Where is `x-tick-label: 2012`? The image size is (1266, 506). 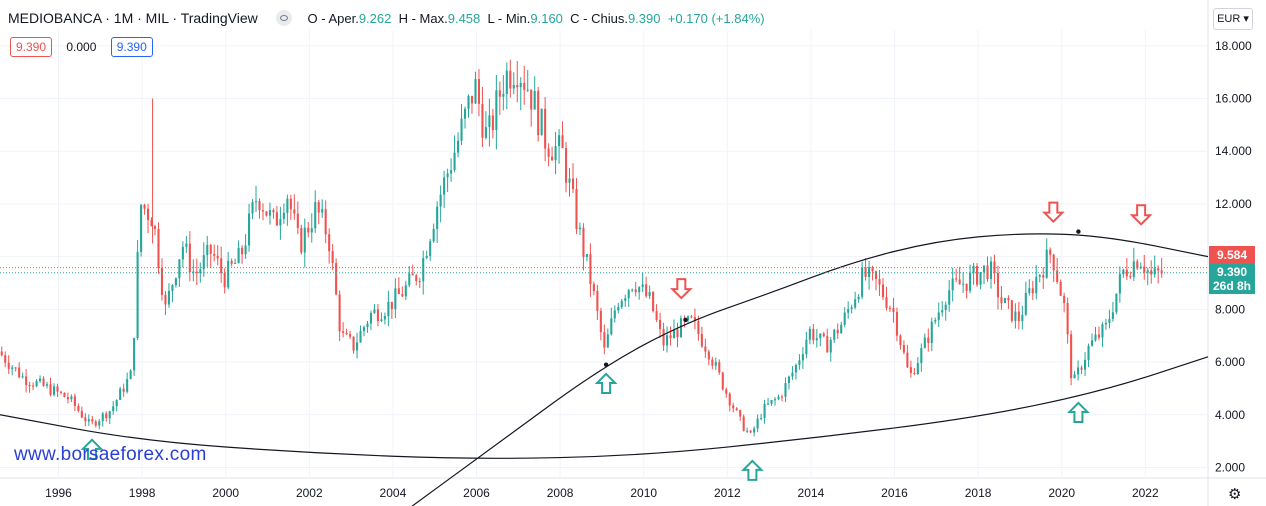
x-tick-label: 2012 is located at coordinates (727, 493).